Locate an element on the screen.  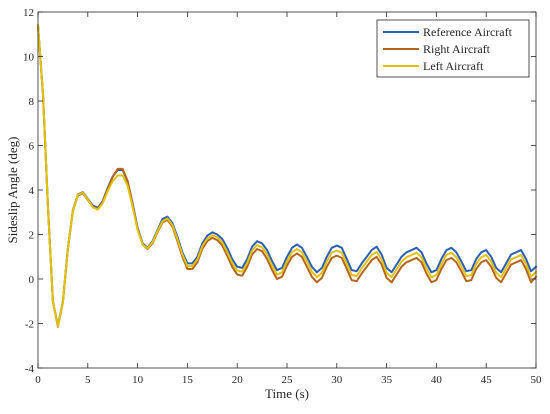
y-tick-label: 4 is located at coordinates (32, 191).